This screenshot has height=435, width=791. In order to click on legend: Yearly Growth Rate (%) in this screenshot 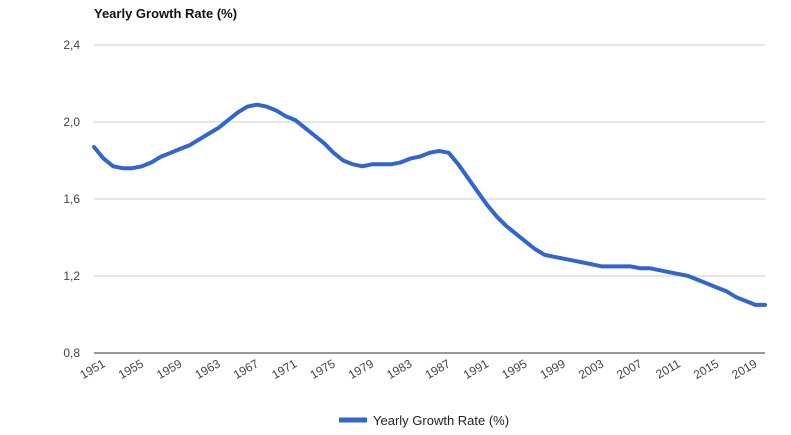, I will do `click(424, 420)`.